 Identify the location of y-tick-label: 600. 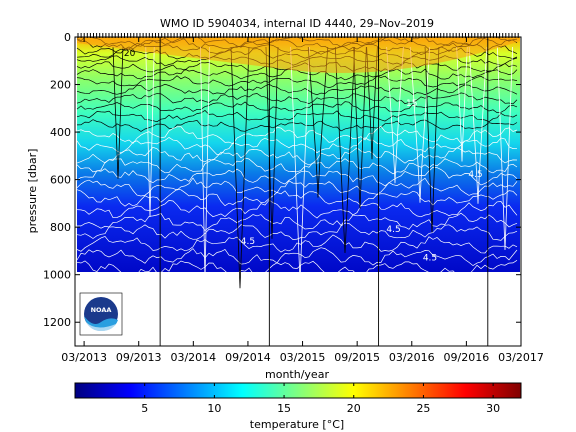
(60, 180).